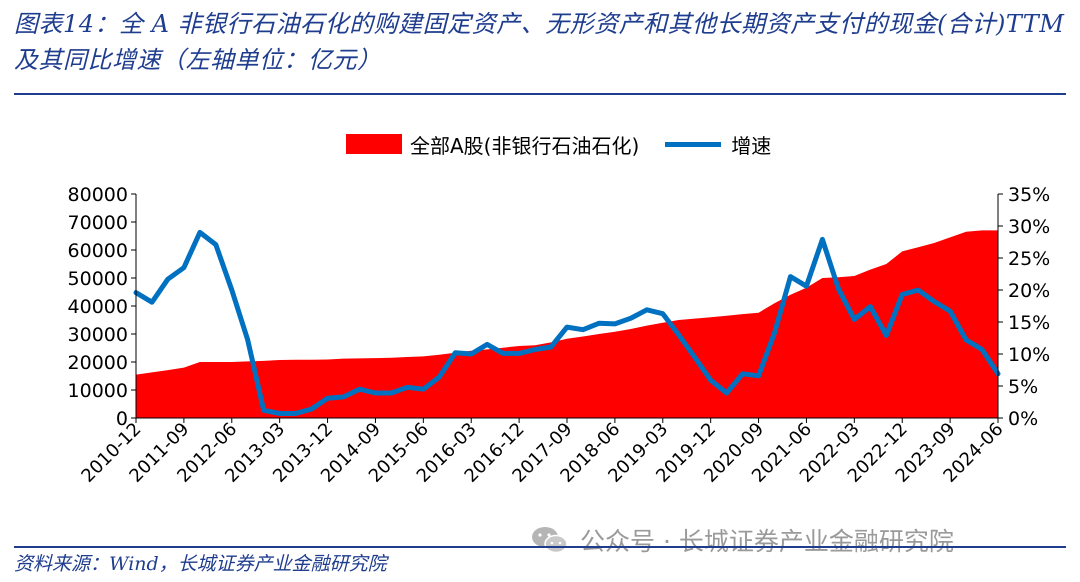 The image size is (1080, 582). I want to click on left-tick-label: 20000, so click(98, 363).